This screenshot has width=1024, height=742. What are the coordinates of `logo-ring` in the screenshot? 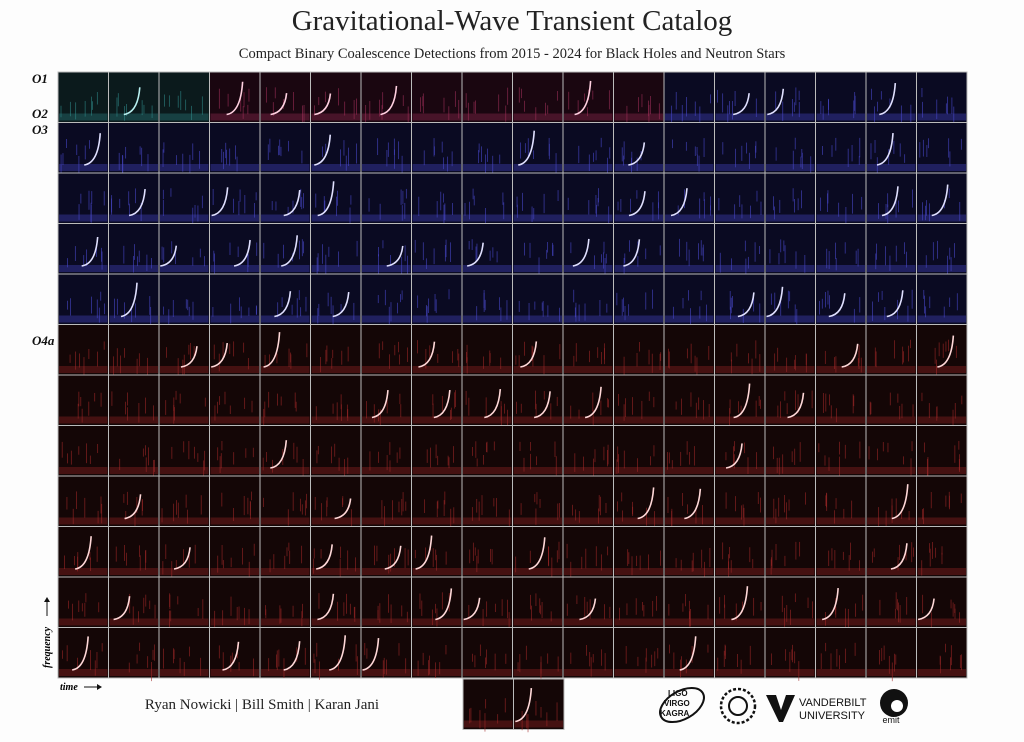 It's located at (738, 706).